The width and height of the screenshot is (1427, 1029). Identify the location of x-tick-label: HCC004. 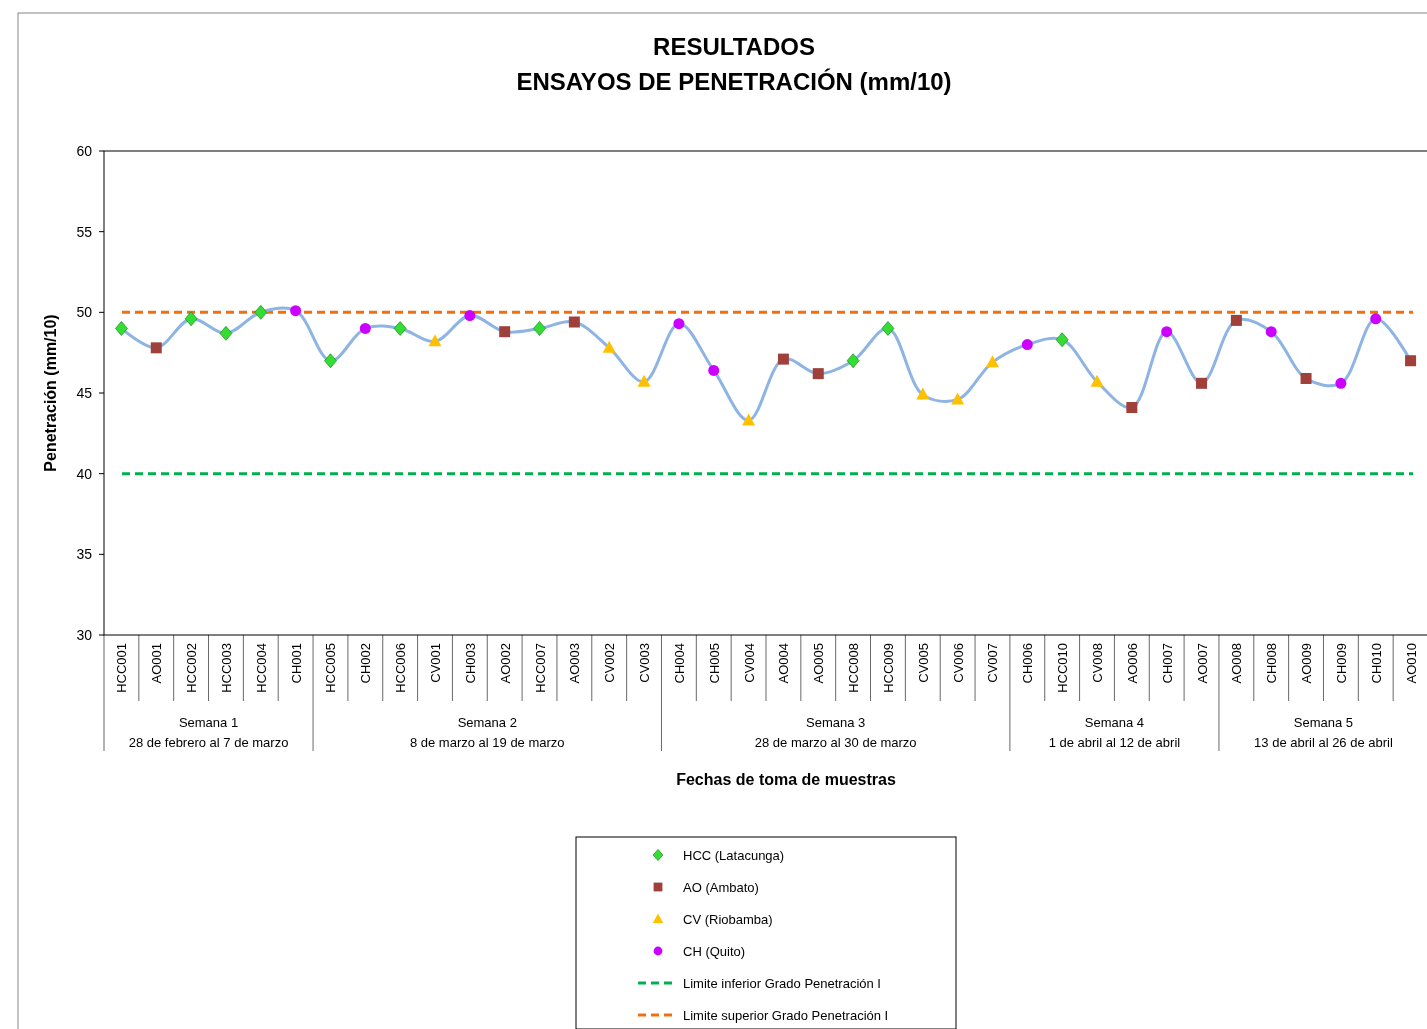
(261, 668).